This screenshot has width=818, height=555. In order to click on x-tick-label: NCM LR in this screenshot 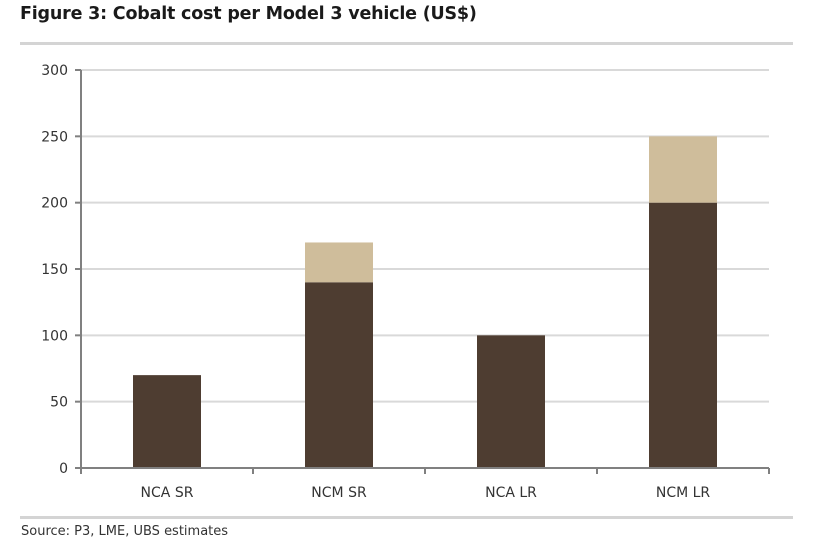, I will do `click(683, 493)`.